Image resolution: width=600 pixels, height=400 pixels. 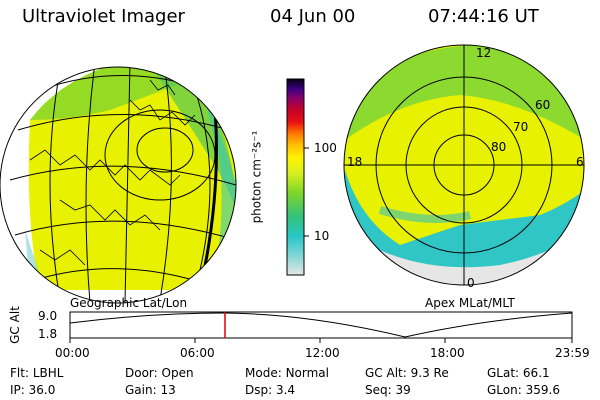 I want to click on status-glat: GLat: 66.1, so click(x=518, y=373).